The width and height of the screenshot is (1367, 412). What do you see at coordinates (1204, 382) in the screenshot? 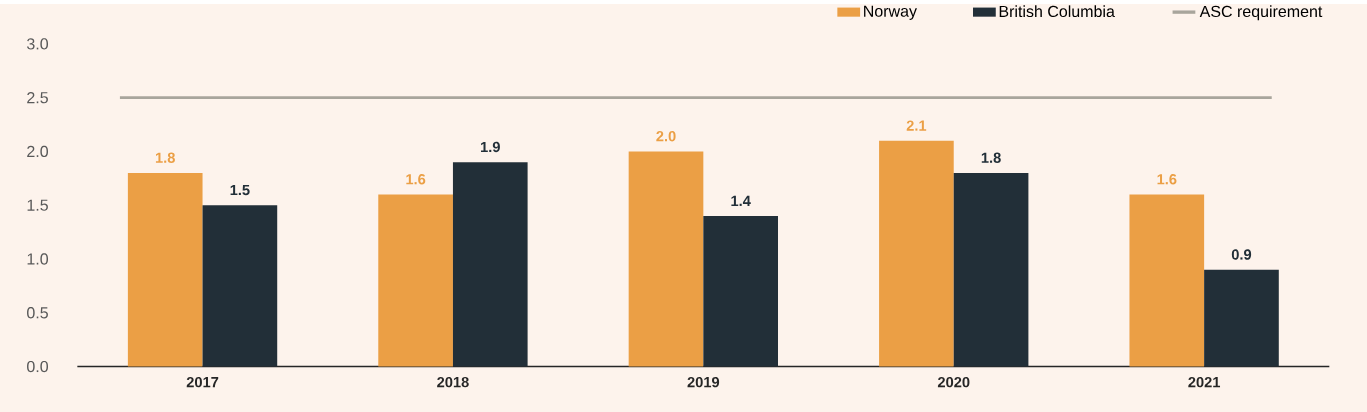
I see `x-tick-label: 2021` at bounding box center [1204, 382].